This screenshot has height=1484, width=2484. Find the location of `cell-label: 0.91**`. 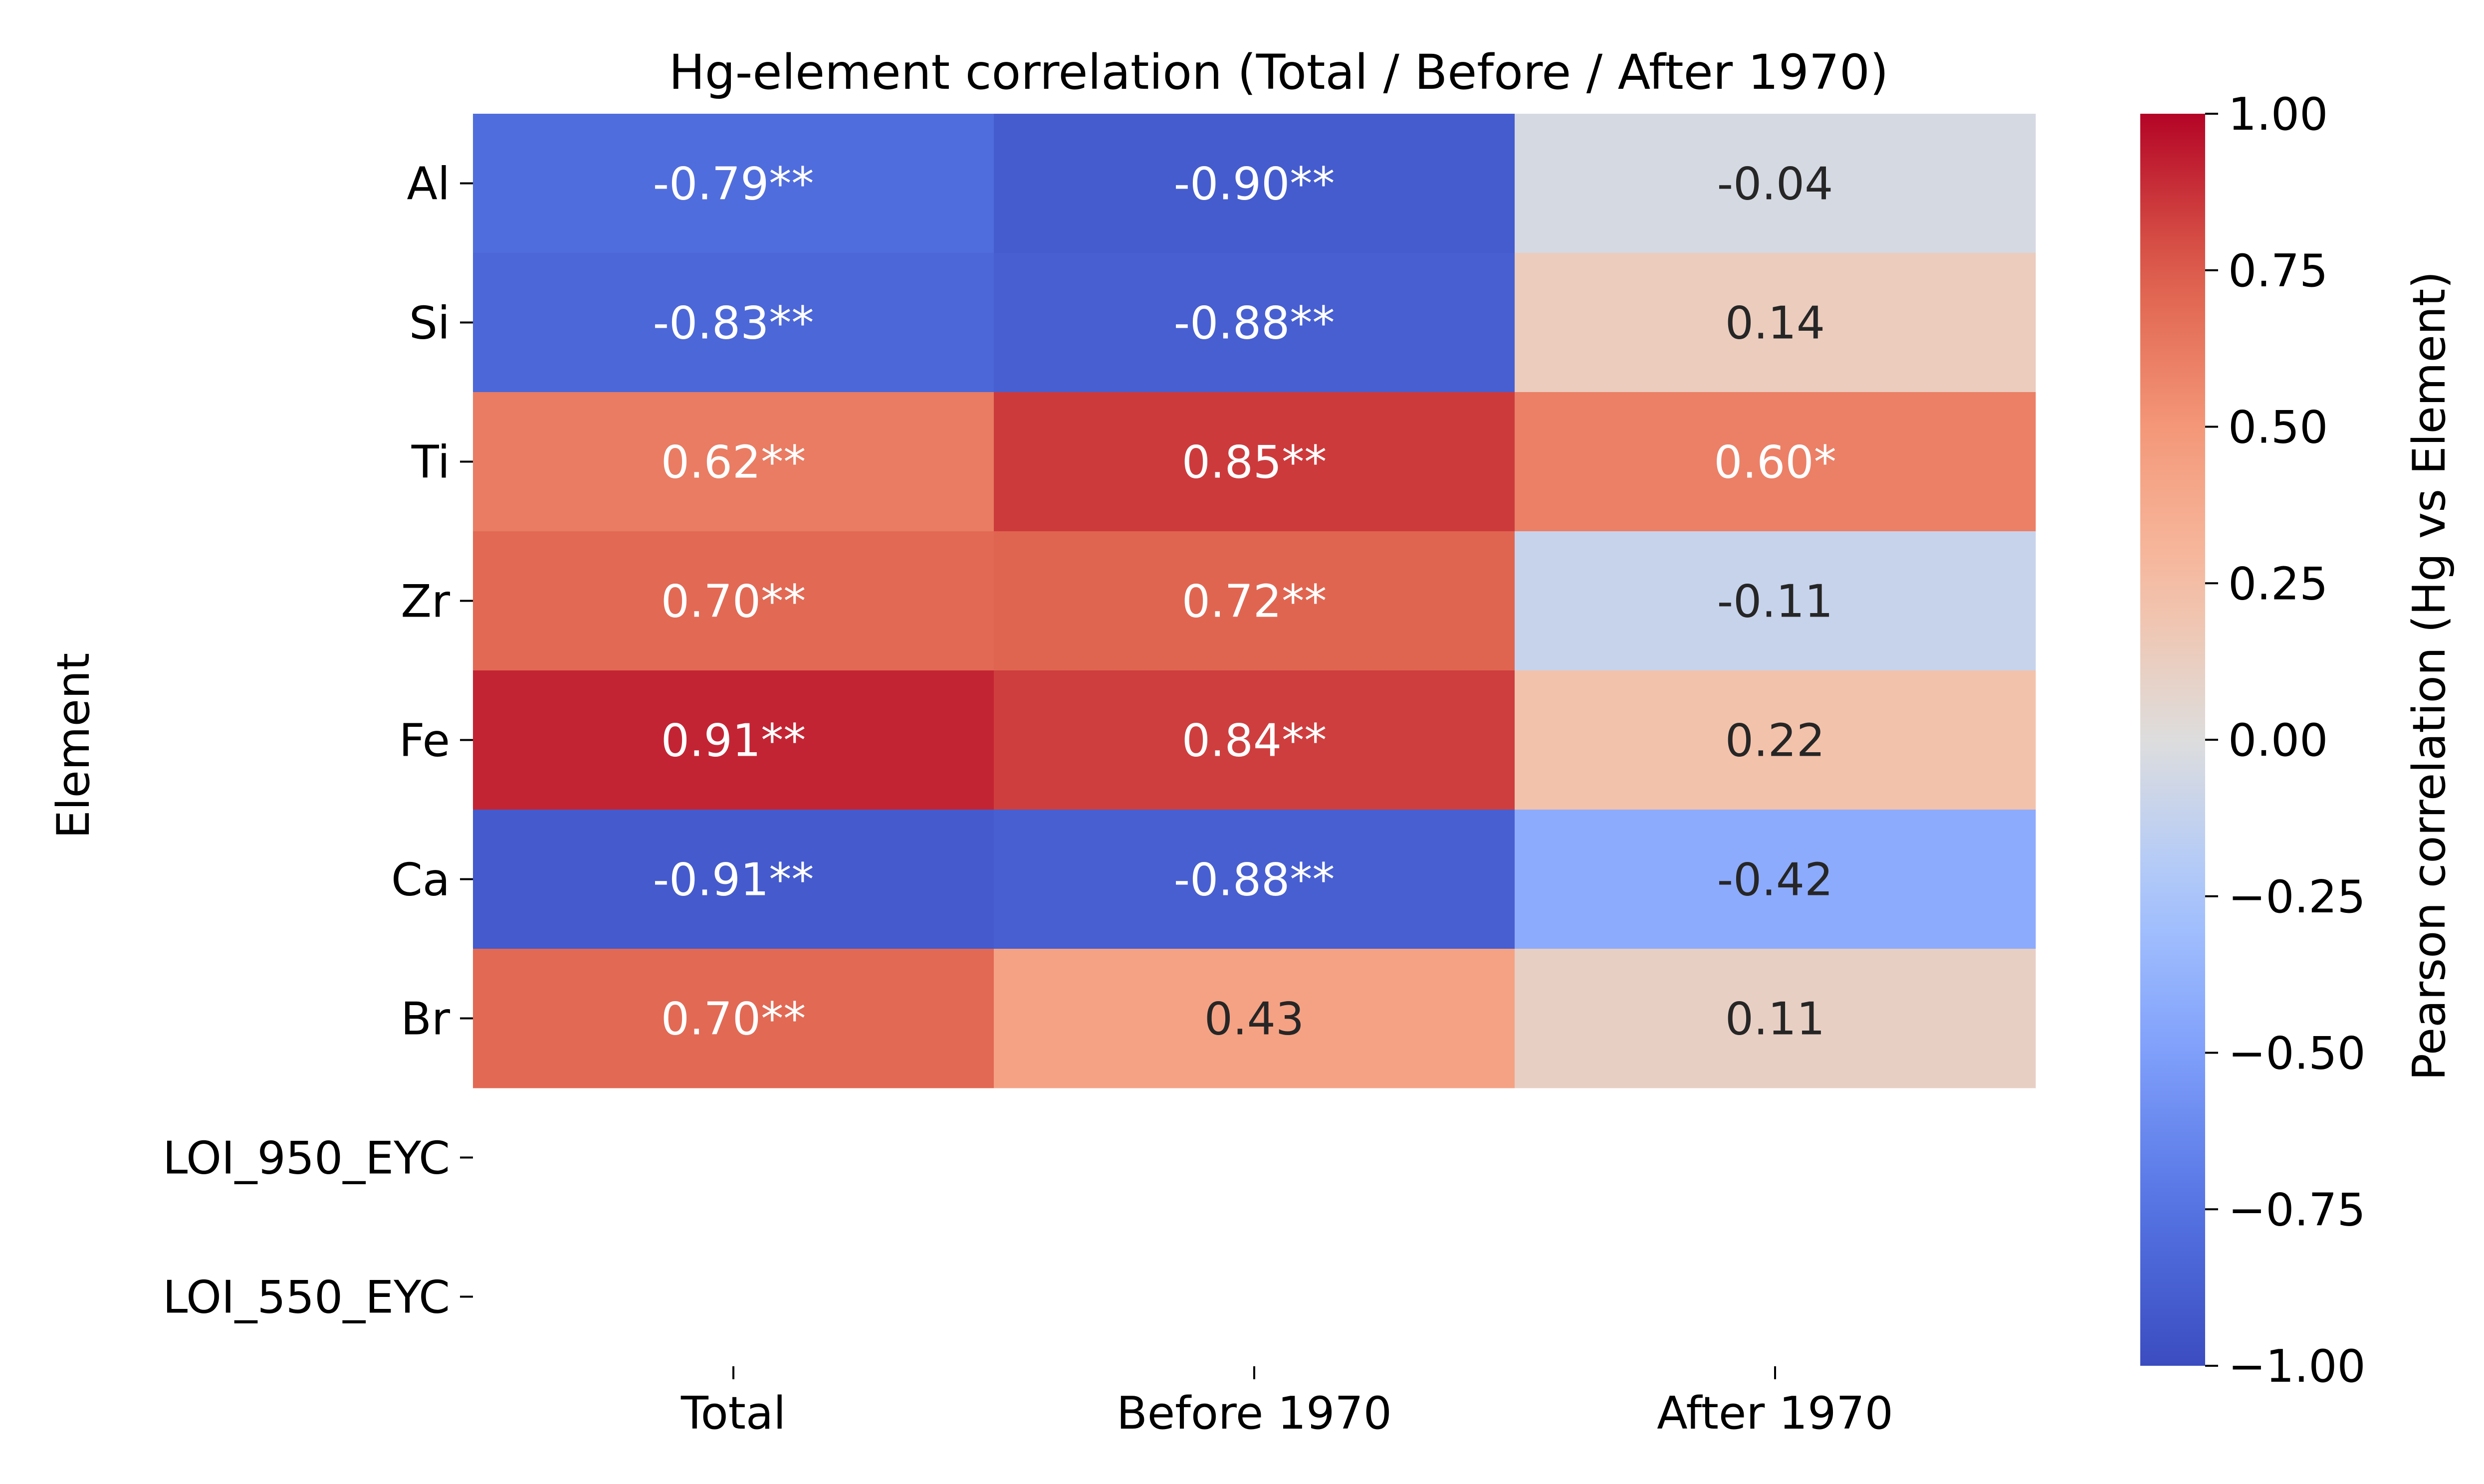

cell-label: 0.91** is located at coordinates (733, 741).